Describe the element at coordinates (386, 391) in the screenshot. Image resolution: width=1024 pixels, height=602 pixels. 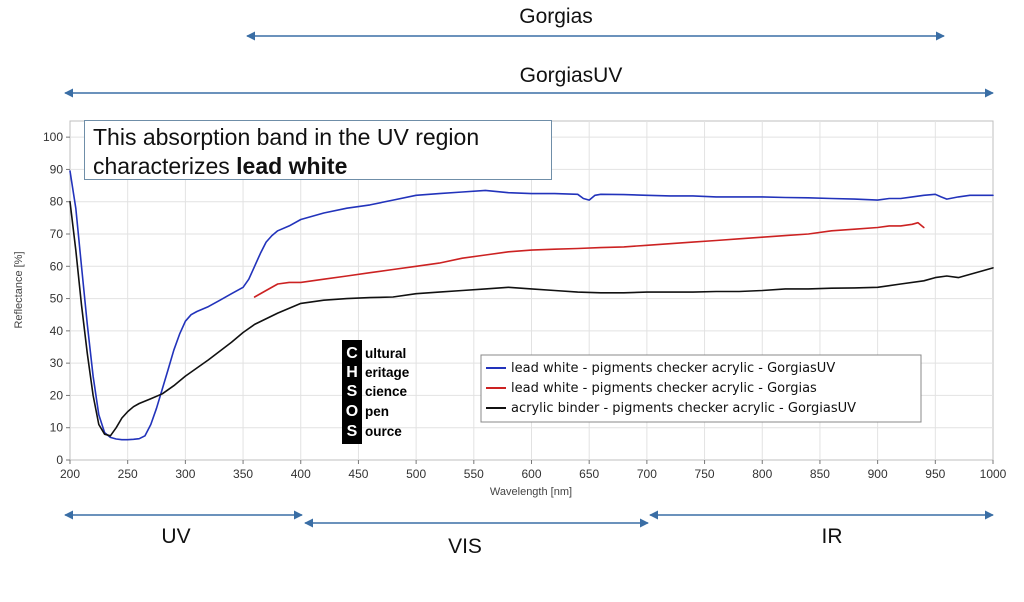
I see `logo-word: cience` at that location.